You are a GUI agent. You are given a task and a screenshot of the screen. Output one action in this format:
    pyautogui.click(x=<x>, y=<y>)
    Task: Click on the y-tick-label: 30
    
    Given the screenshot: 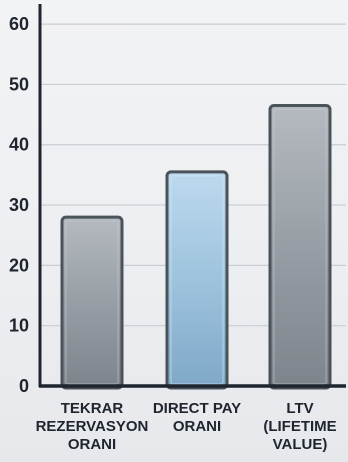 What is the action you would take?
    pyautogui.click(x=19, y=205)
    